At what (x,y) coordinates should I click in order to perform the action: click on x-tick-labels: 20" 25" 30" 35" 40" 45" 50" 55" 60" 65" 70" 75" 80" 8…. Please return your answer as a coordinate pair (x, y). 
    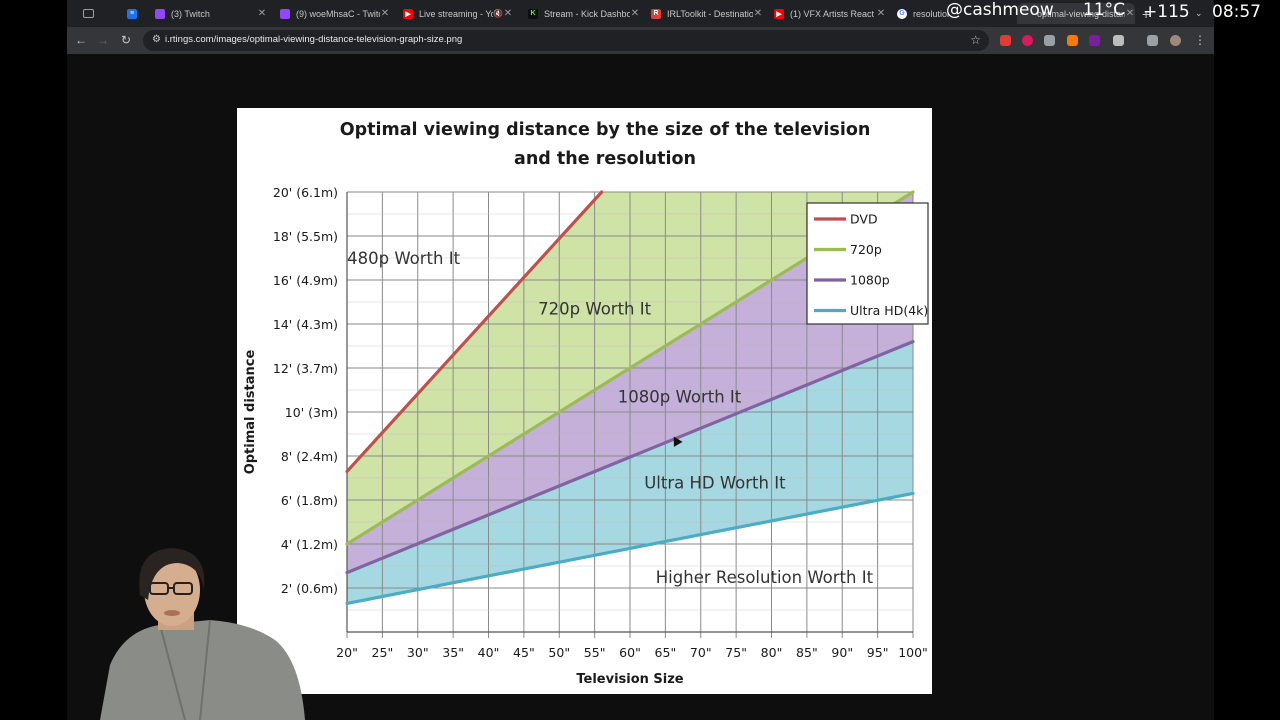
    Looking at the image, I should click on (632, 652).